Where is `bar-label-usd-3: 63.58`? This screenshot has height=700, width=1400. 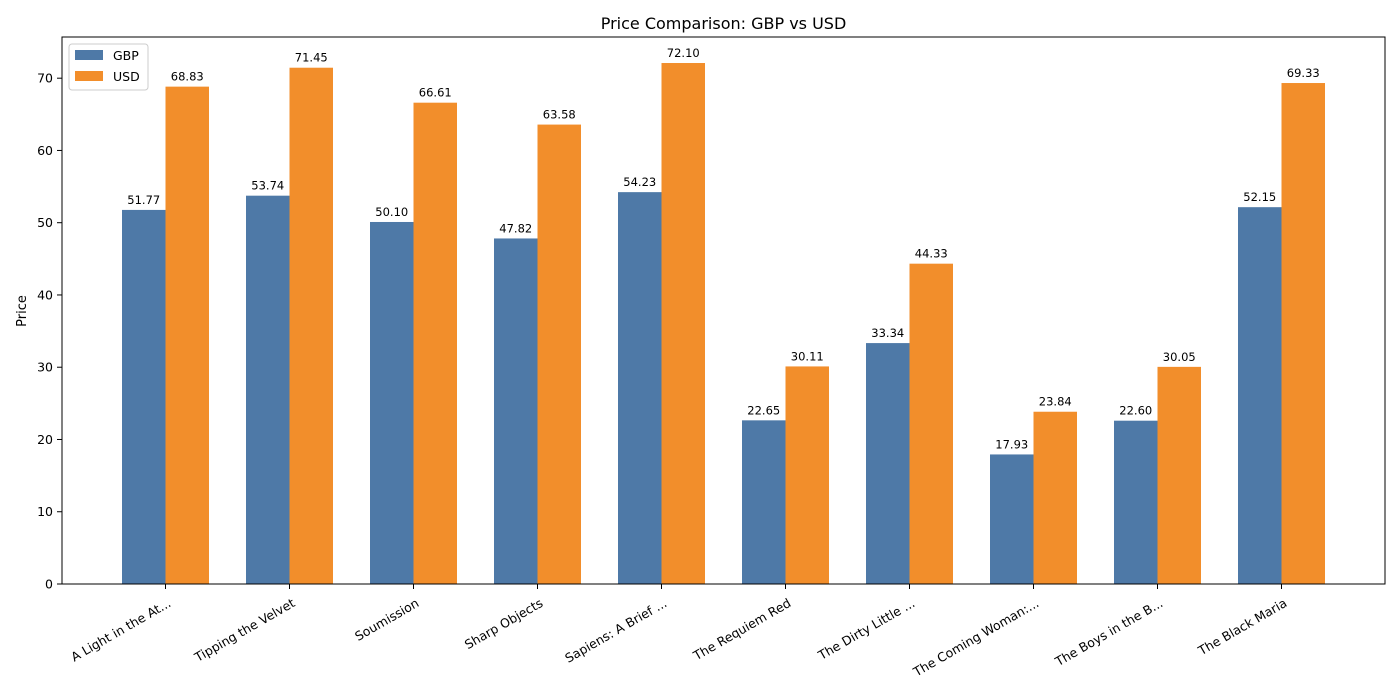
bar-label-usd-3: 63.58 is located at coordinates (559, 115).